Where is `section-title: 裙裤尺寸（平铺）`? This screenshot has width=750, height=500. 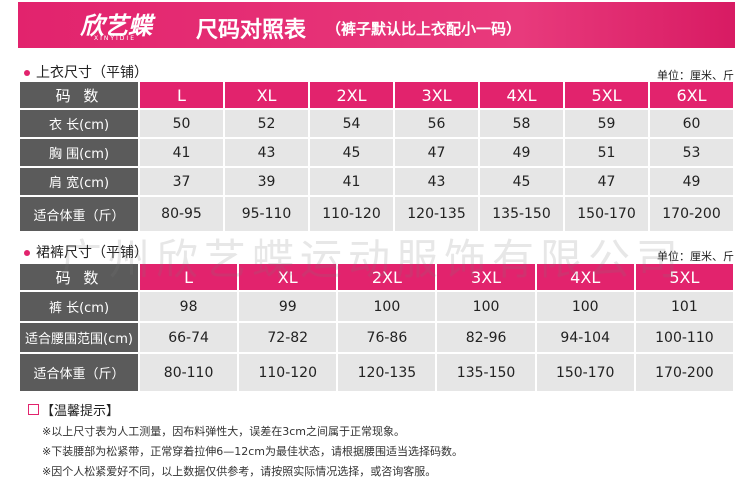 section-title: 裙裤尺寸（平铺） is located at coordinates (86, 252).